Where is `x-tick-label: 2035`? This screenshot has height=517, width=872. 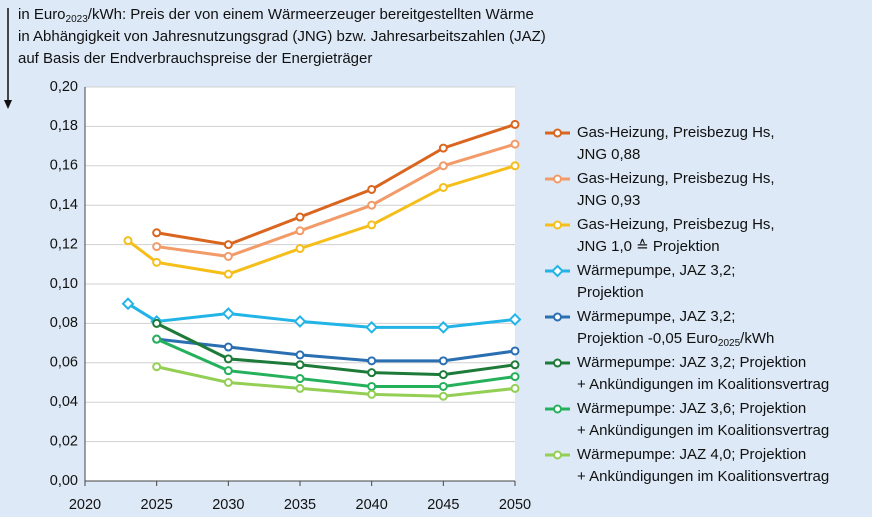
x-tick-label: 2035 is located at coordinates (300, 505).